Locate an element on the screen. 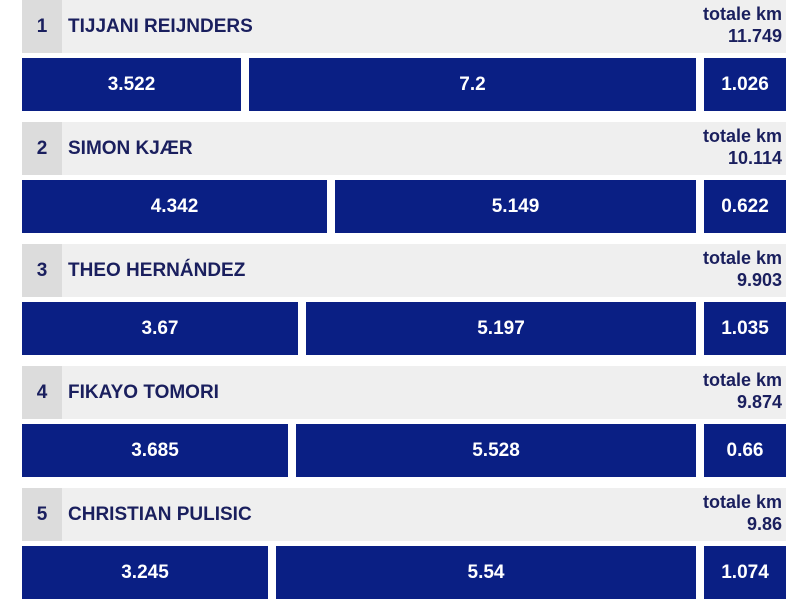 This screenshot has height=612, width=800. bar-segment-3: 1.035 is located at coordinates (745, 328).